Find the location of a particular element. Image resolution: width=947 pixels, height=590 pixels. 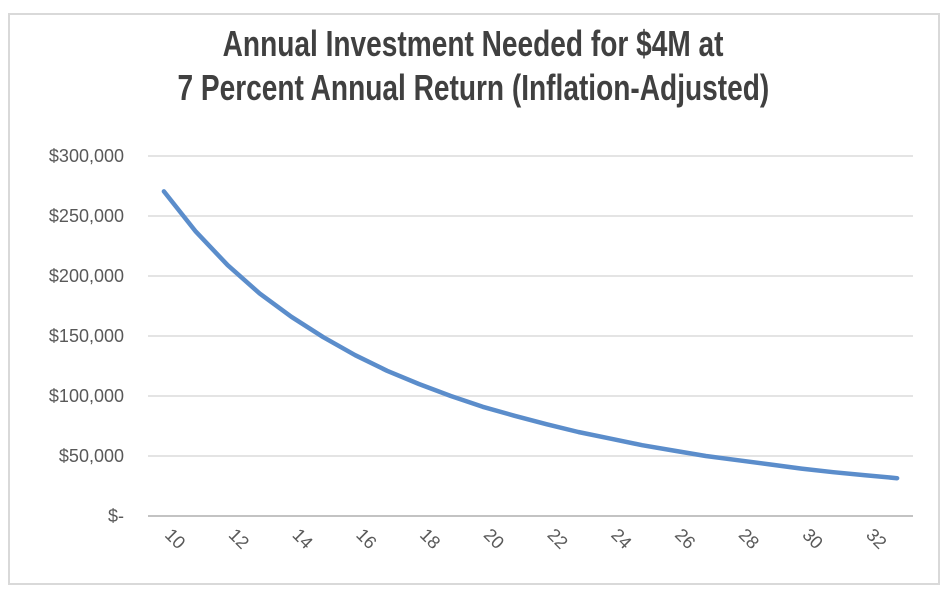

chart-title-line-1: Annual Investment Needed for $4M at is located at coordinates (473, 43).